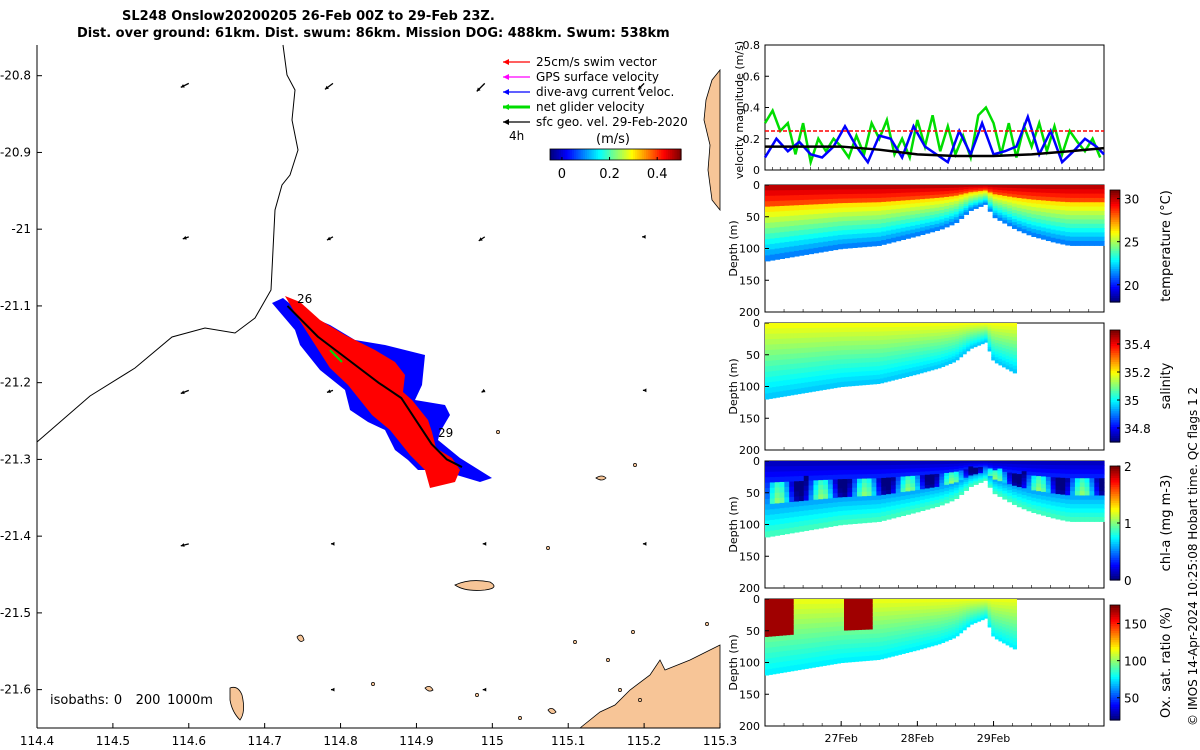 Image resolution: width=1200 pixels, height=750 pixels. What do you see at coordinates (336, 356) in the screenshot?
I see `net-glider-mark` at bounding box center [336, 356].